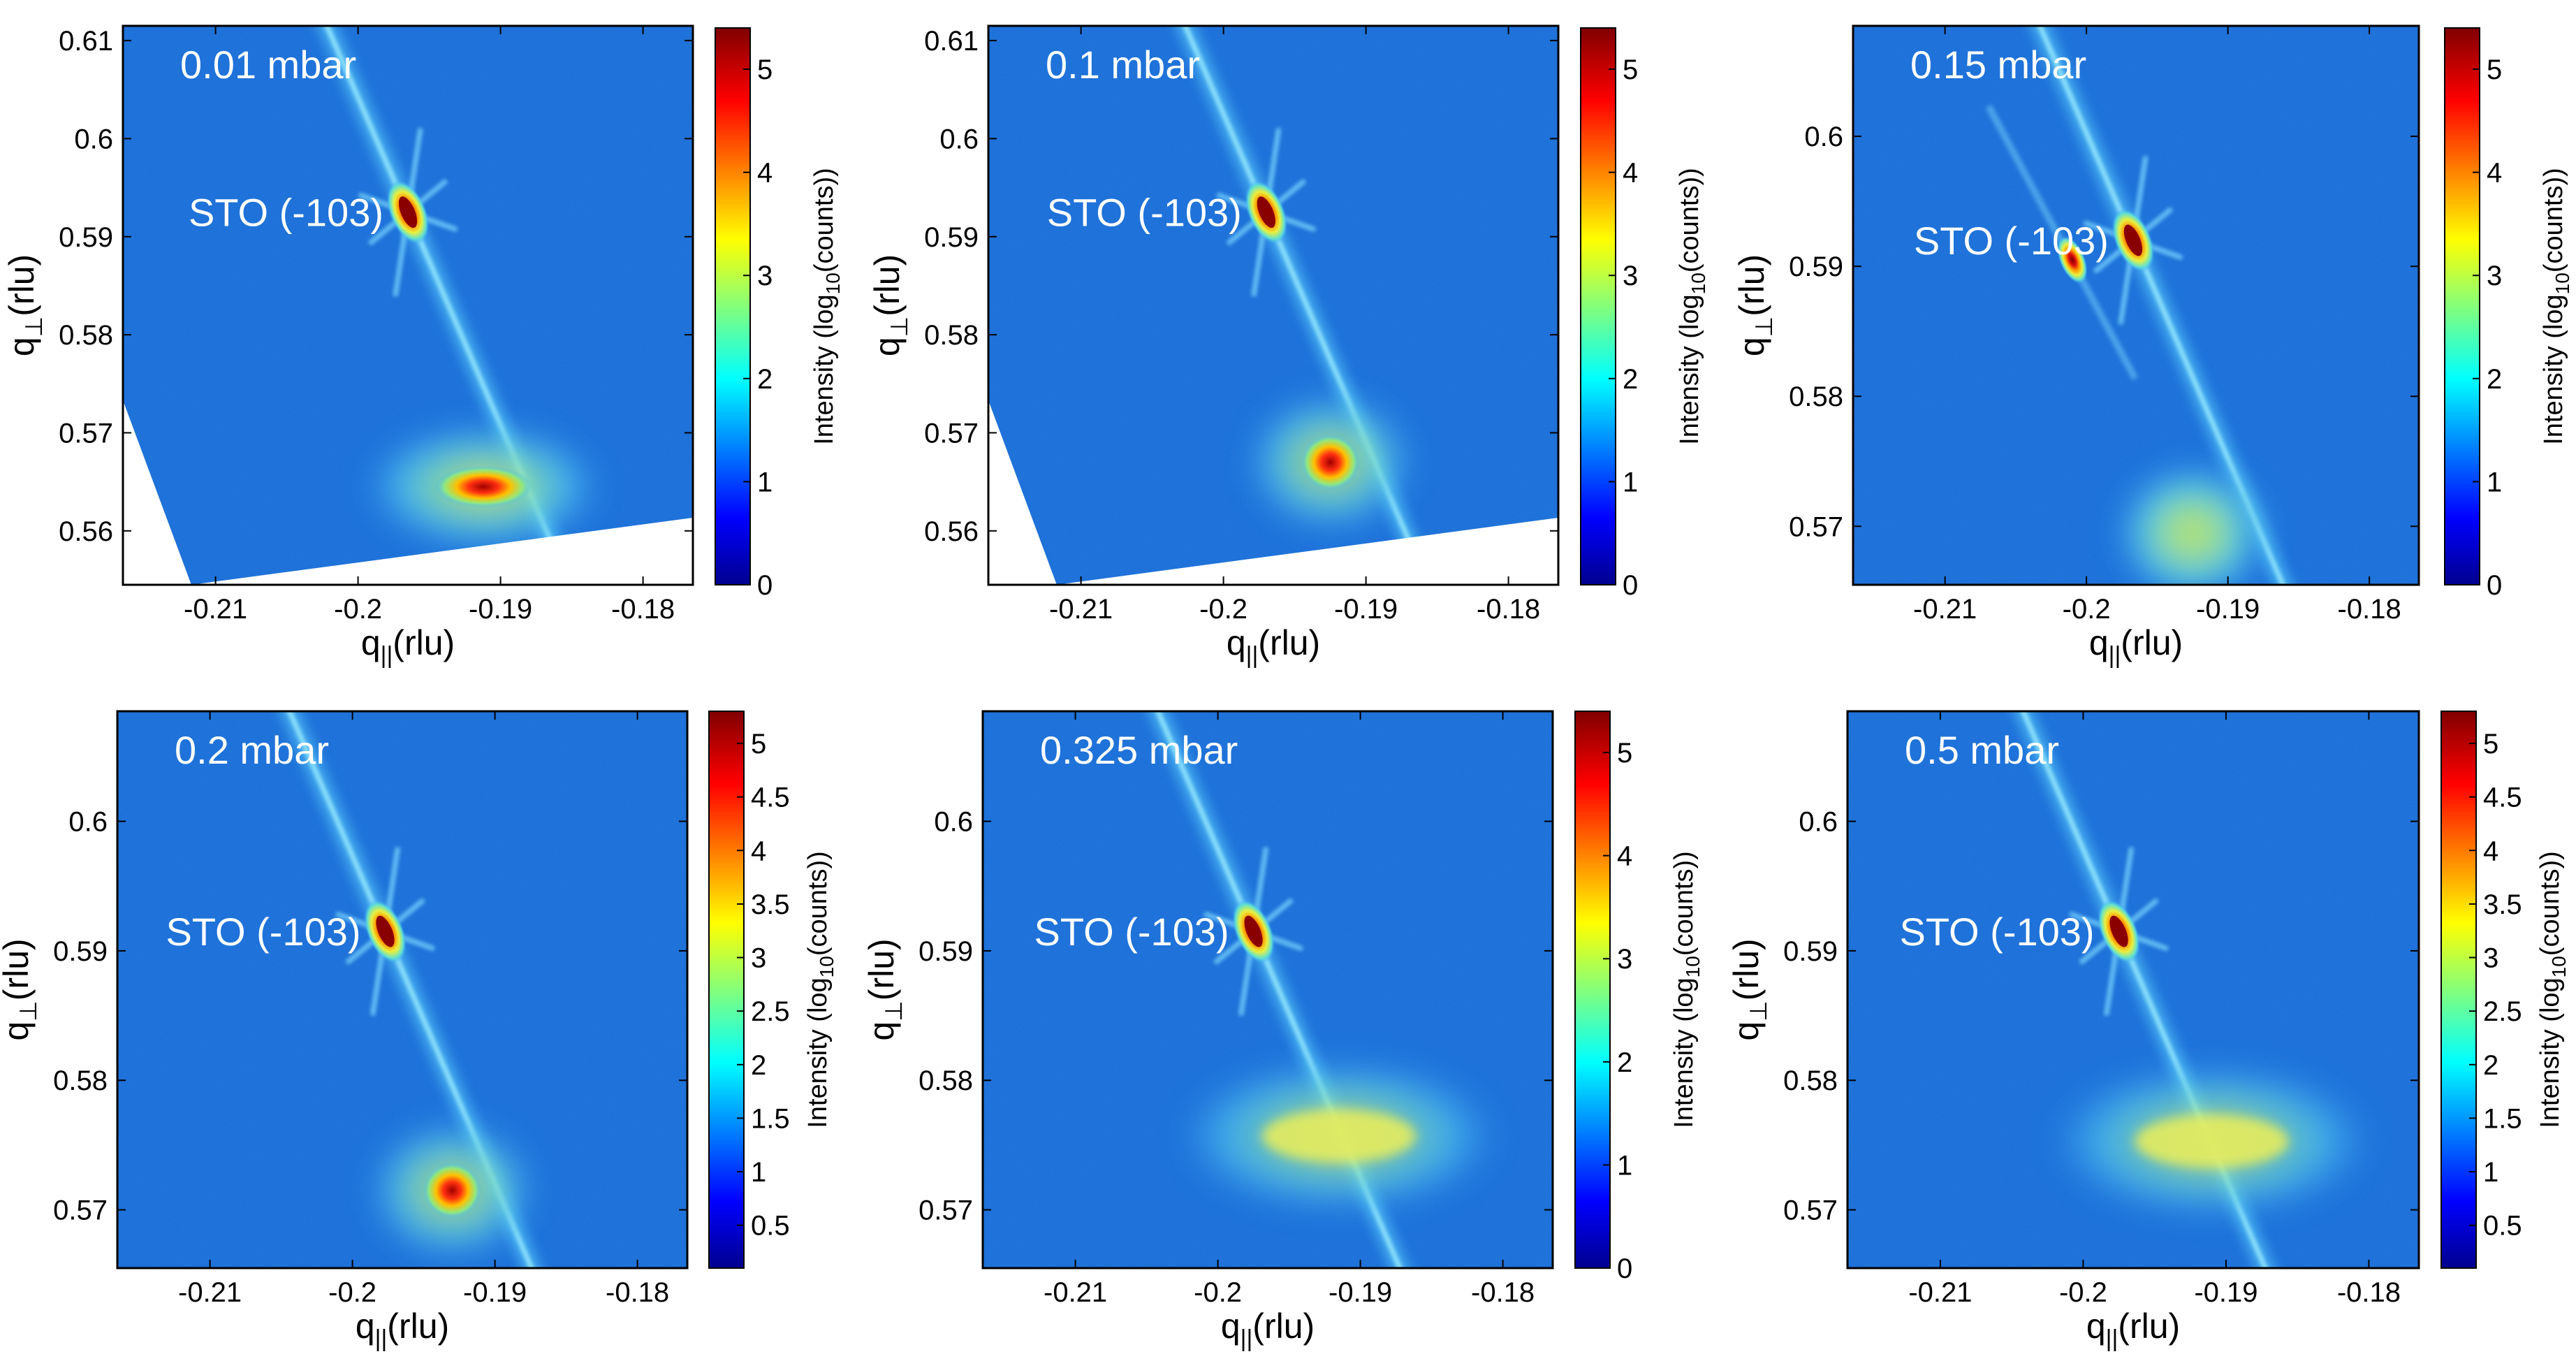 This screenshot has height=1368, width=2576. What do you see at coordinates (1139, 750) in the screenshot?
I see `pressure-label: 0.325 mbar` at bounding box center [1139, 750].